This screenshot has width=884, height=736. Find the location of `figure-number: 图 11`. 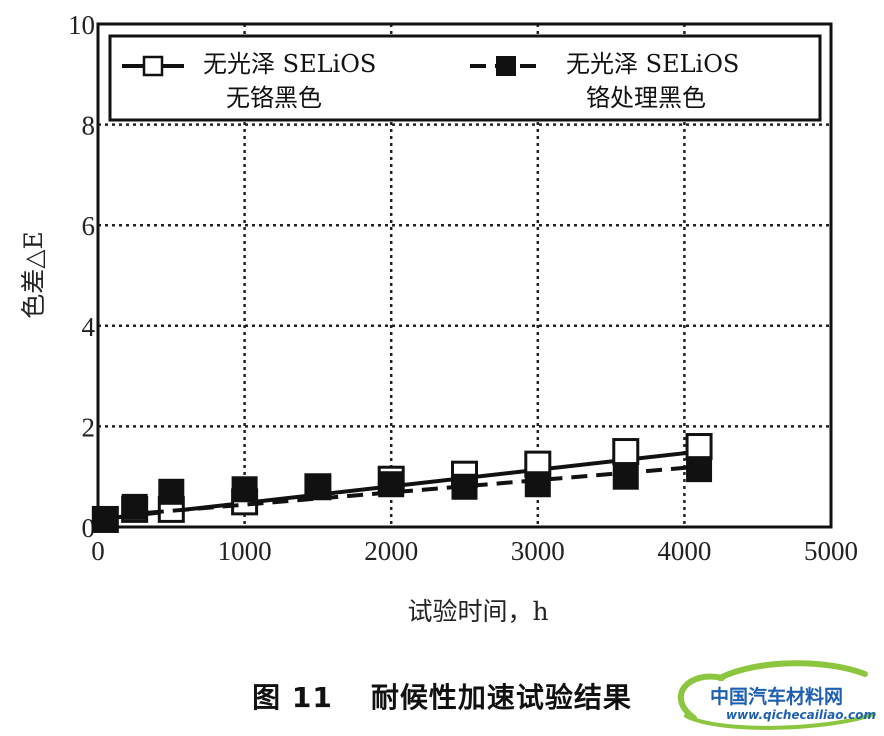

figure-number: 图 11 is located at coordinates (292, 697).